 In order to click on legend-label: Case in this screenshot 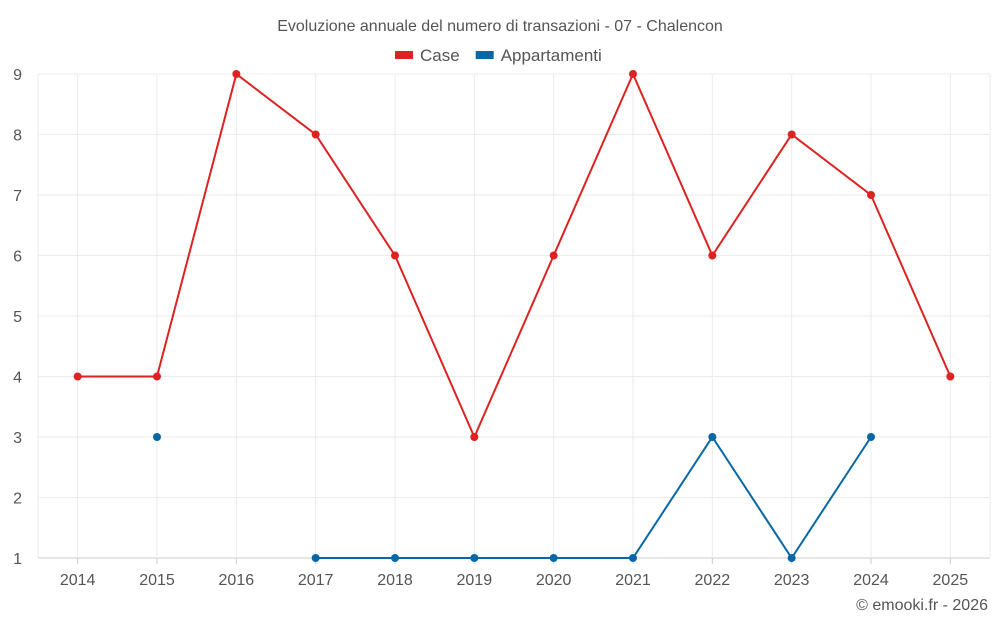, I will do `click(440, 55)`.